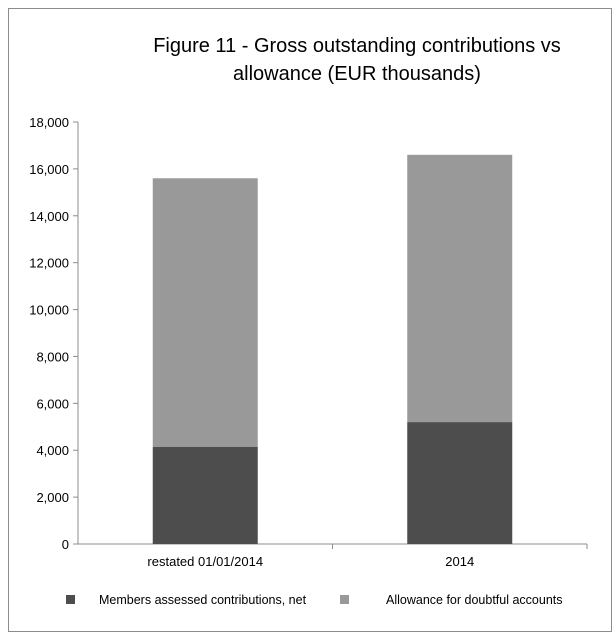 This screenshot has height=633, width=613. What do you see at coordinates (52, 450) in the screenshot?
I see `y-tick-label: 4,000` at bounding box center [52, 450].